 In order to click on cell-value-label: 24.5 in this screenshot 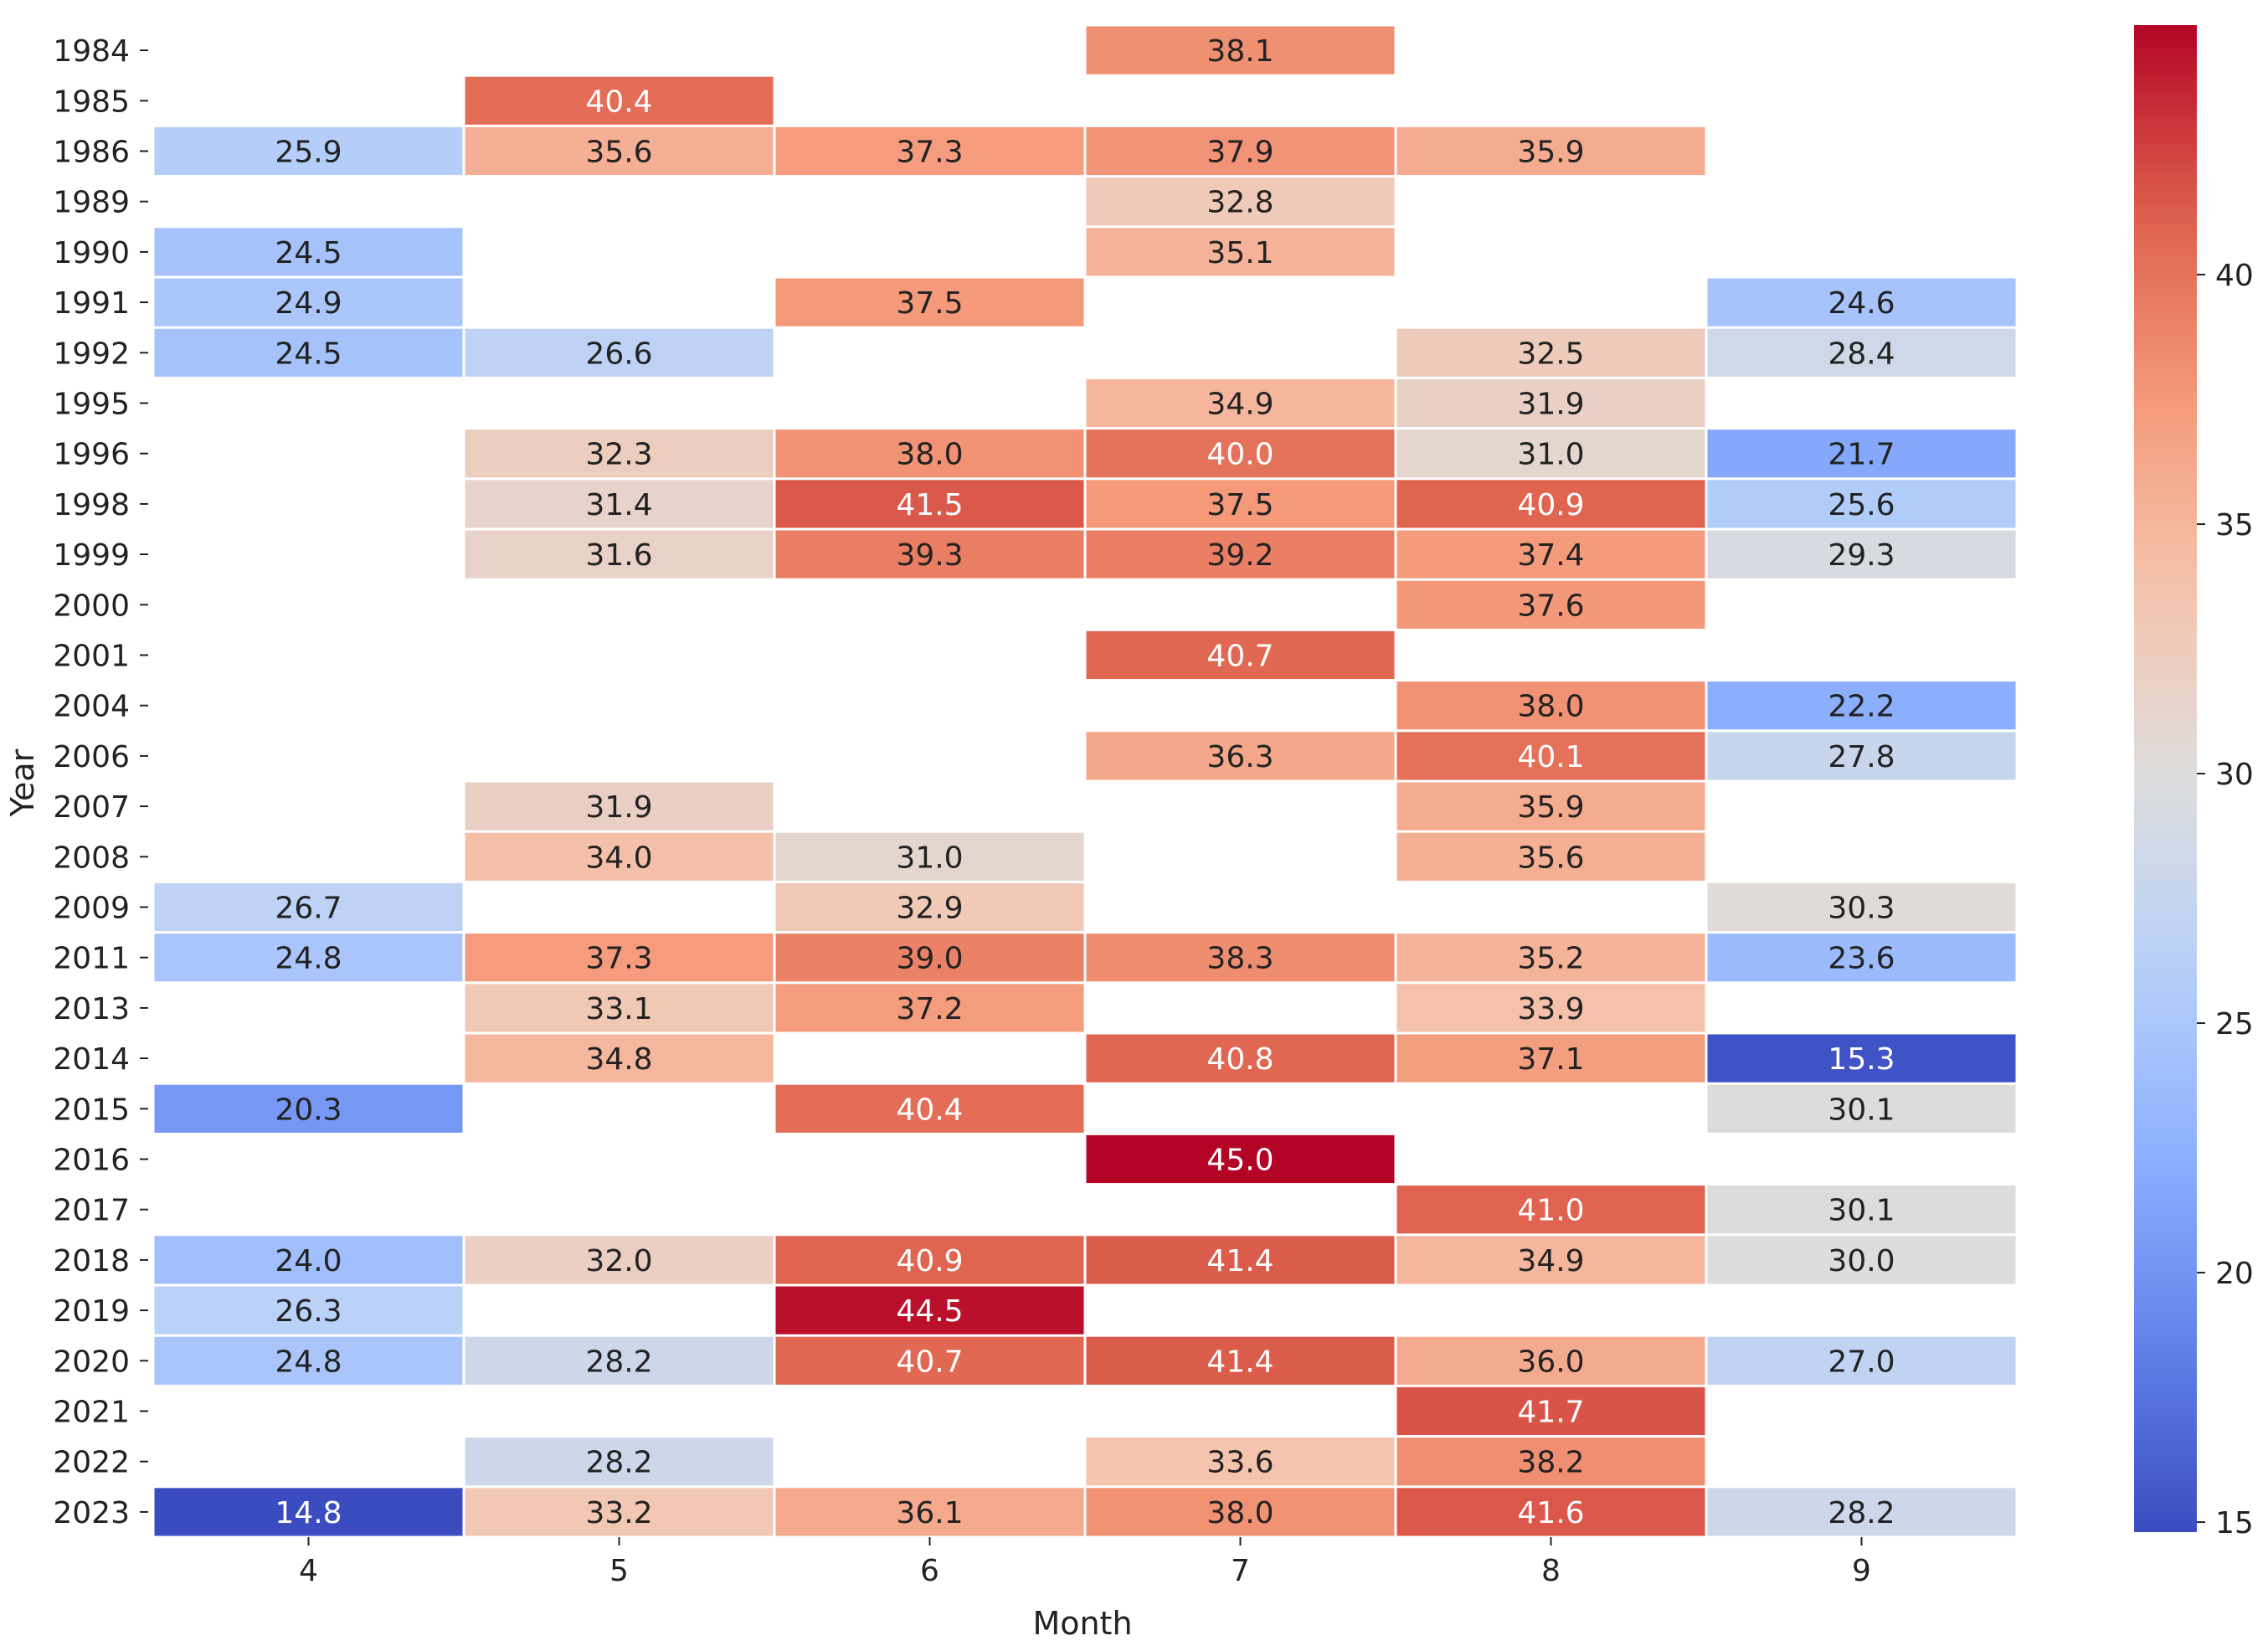, I will do `click(308, 253)`.